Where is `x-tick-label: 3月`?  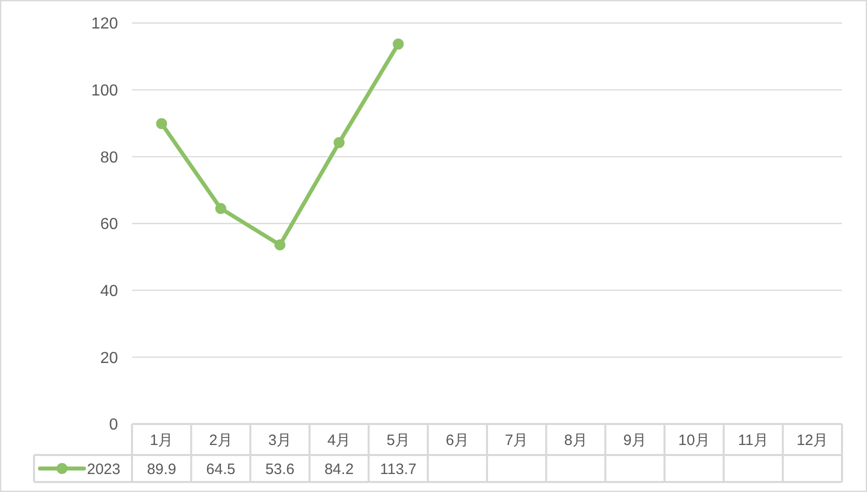
x-tick-label: 3月 is located at coordinates (280, 440).